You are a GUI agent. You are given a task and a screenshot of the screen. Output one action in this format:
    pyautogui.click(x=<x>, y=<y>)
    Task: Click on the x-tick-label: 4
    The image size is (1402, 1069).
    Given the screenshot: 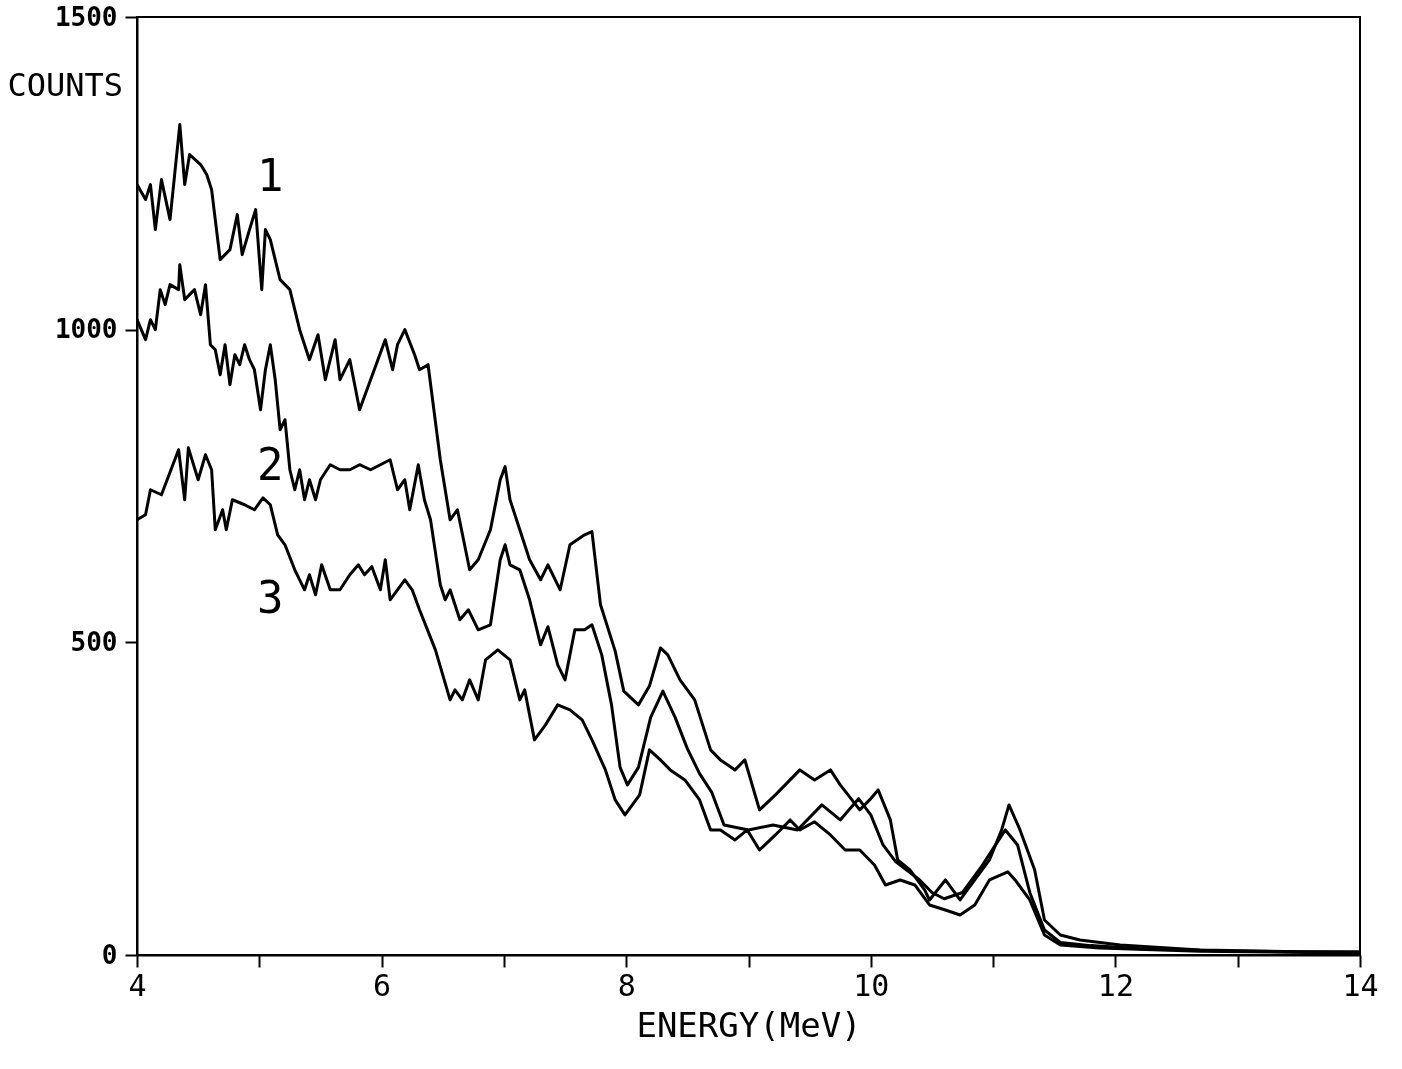 What is the action you would take?
    pyautogui.click(x=137, y=985)
    